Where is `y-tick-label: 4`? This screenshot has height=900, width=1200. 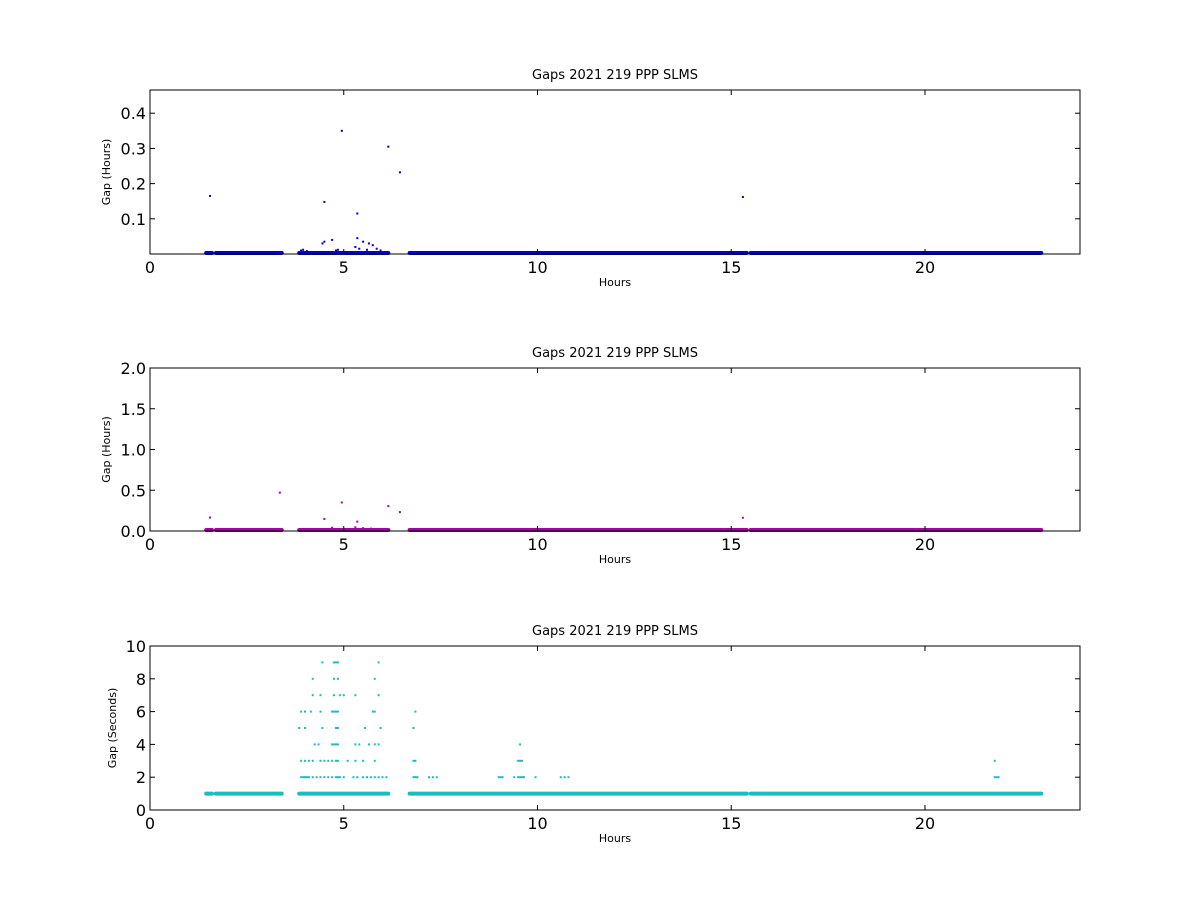
y-tick-label: 4 is located at coordinates (141, 744).